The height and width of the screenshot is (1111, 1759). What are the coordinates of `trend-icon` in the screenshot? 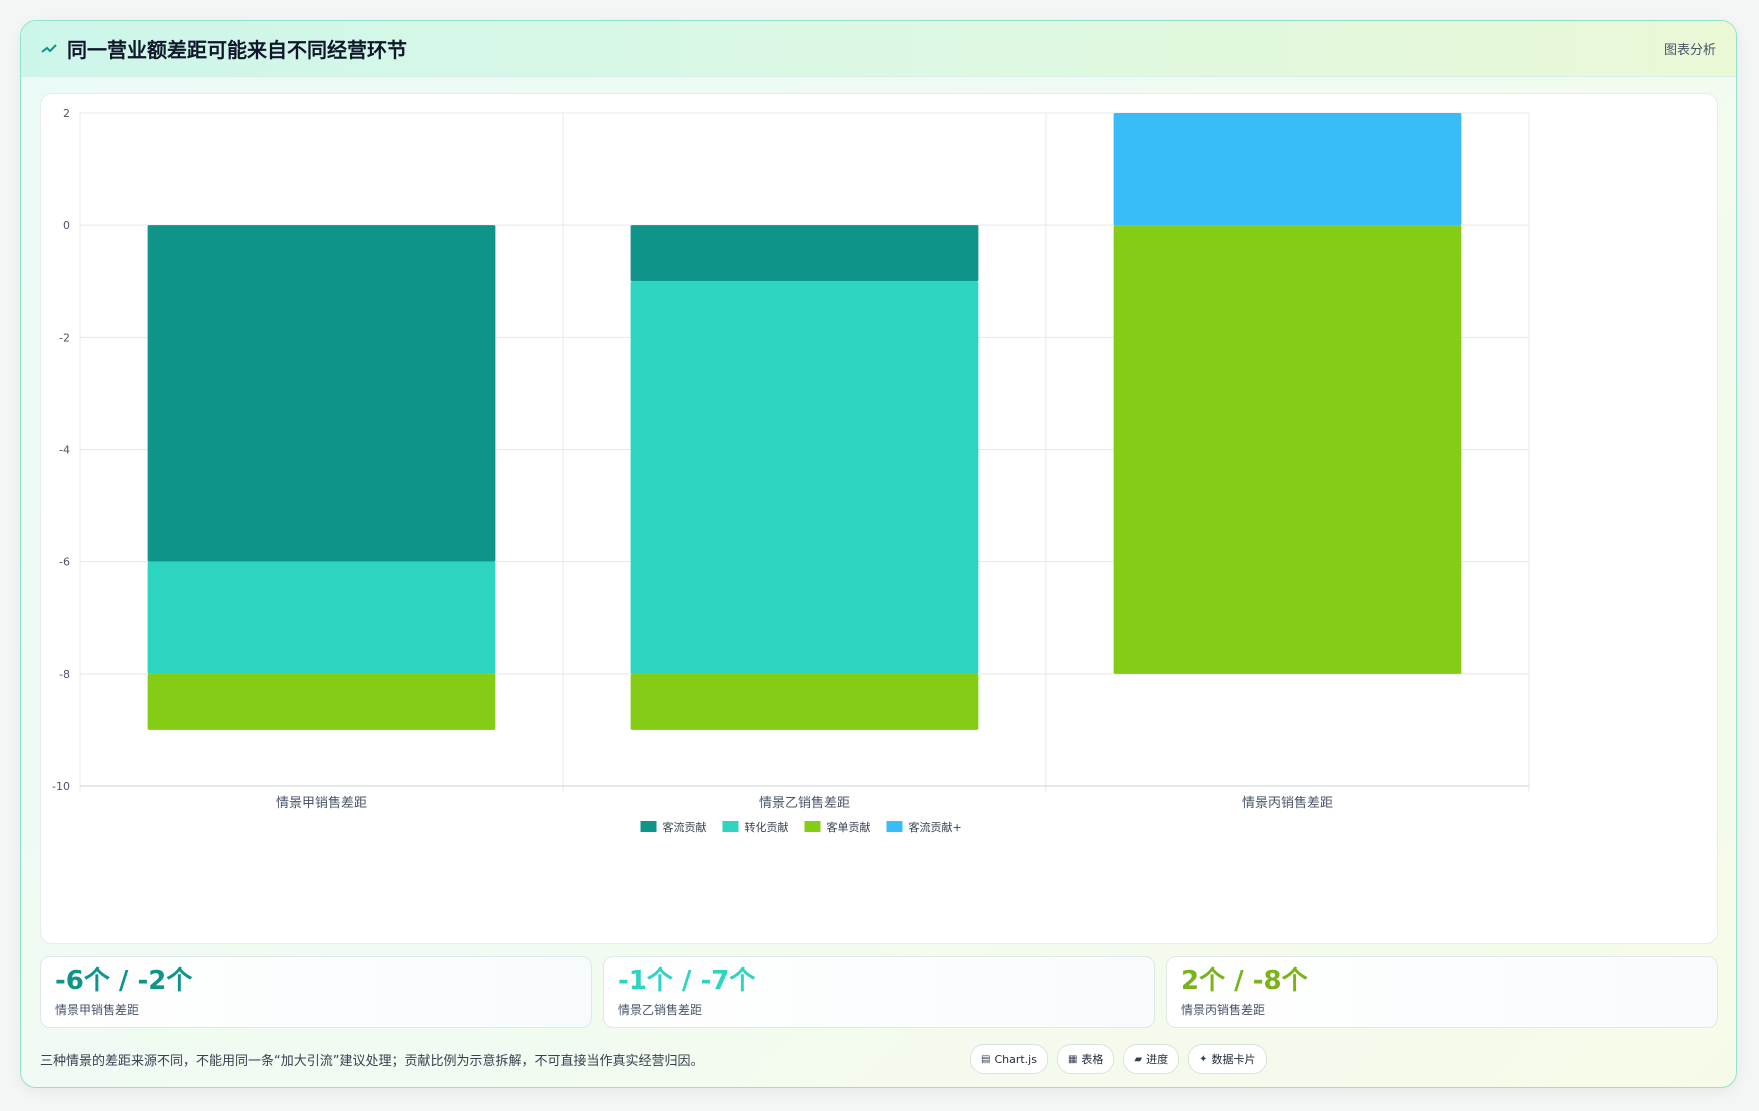 It's located at (49, 48).